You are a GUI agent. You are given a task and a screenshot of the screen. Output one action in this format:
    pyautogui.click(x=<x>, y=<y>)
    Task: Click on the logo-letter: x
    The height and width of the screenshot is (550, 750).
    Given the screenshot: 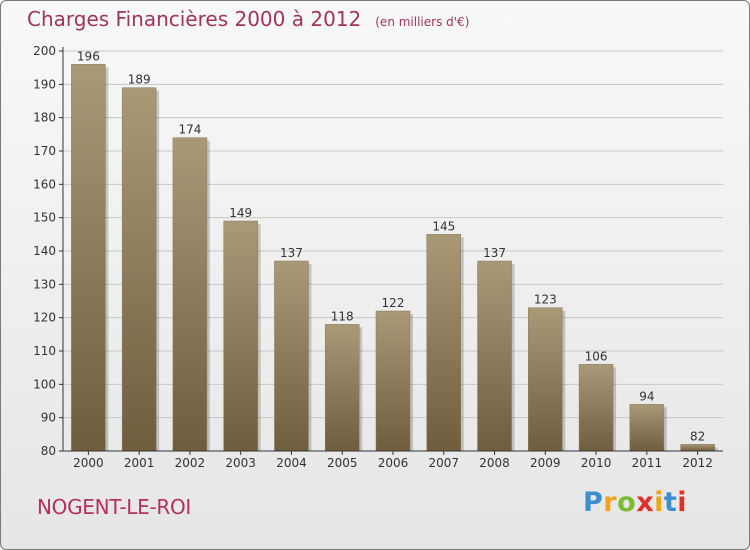 What is the action you would take?
    pyautogui.click(x=645, y=502)
    